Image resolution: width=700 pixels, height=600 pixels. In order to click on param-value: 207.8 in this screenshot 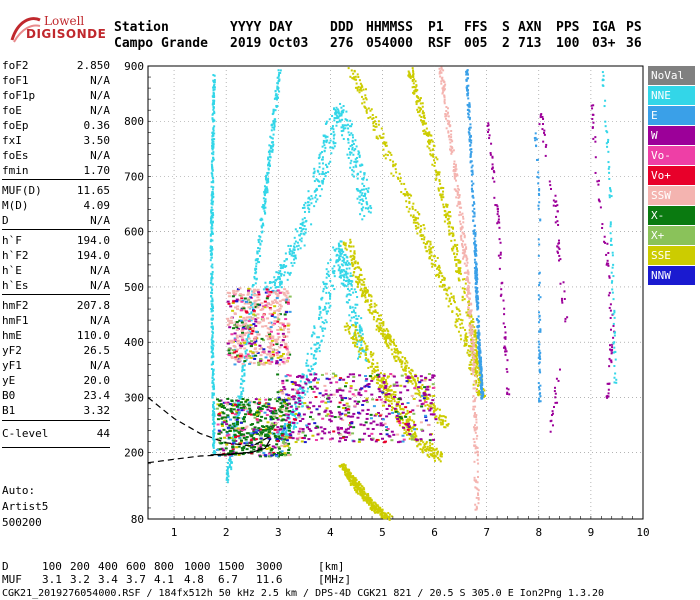, I will do `click(93, 305)`.